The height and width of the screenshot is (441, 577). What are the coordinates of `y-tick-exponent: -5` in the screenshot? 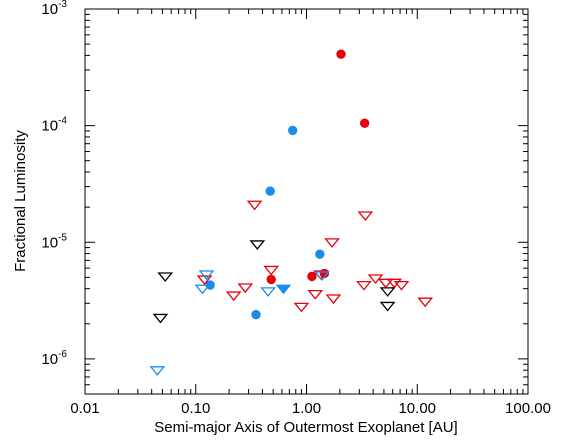 It's located at (62, 237).